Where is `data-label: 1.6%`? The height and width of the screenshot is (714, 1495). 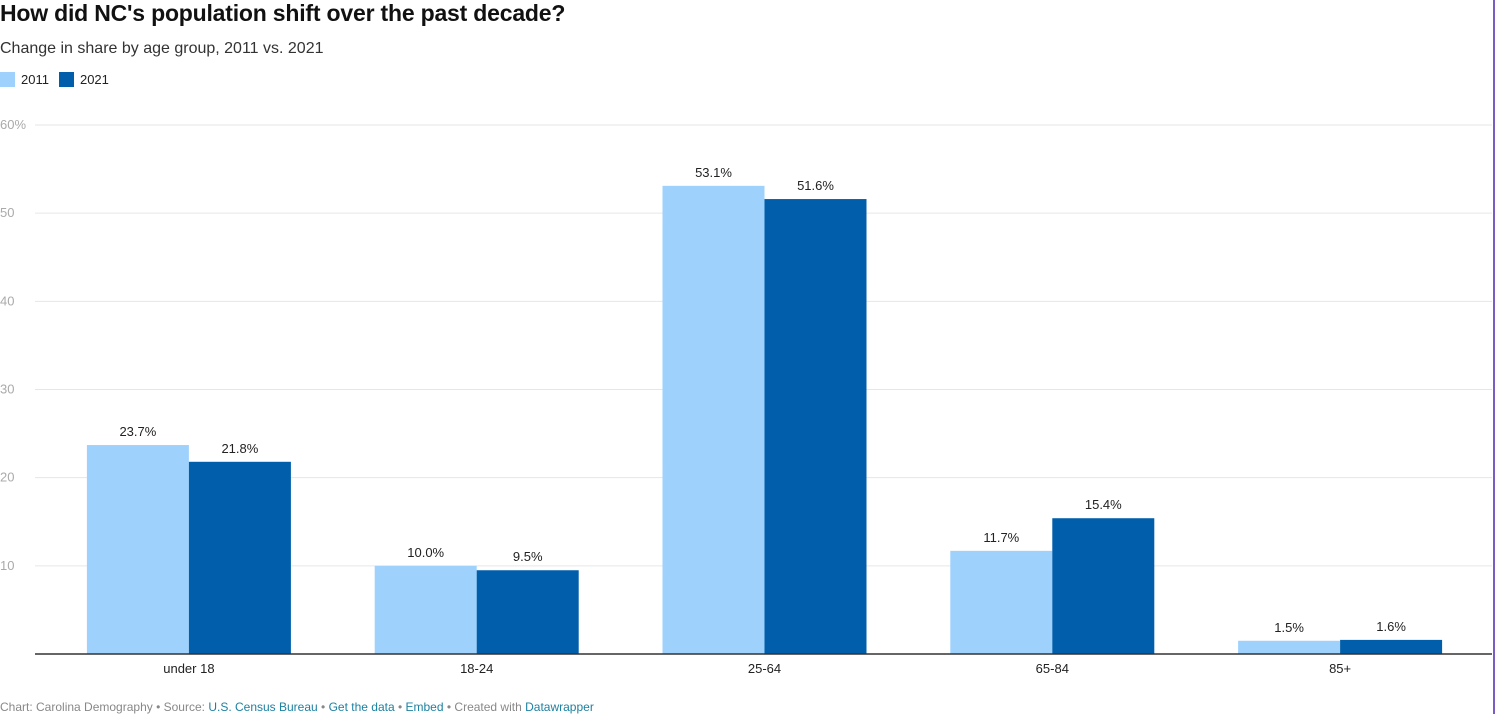
data-label: 1.6% is located at coordinates (1391, 626).